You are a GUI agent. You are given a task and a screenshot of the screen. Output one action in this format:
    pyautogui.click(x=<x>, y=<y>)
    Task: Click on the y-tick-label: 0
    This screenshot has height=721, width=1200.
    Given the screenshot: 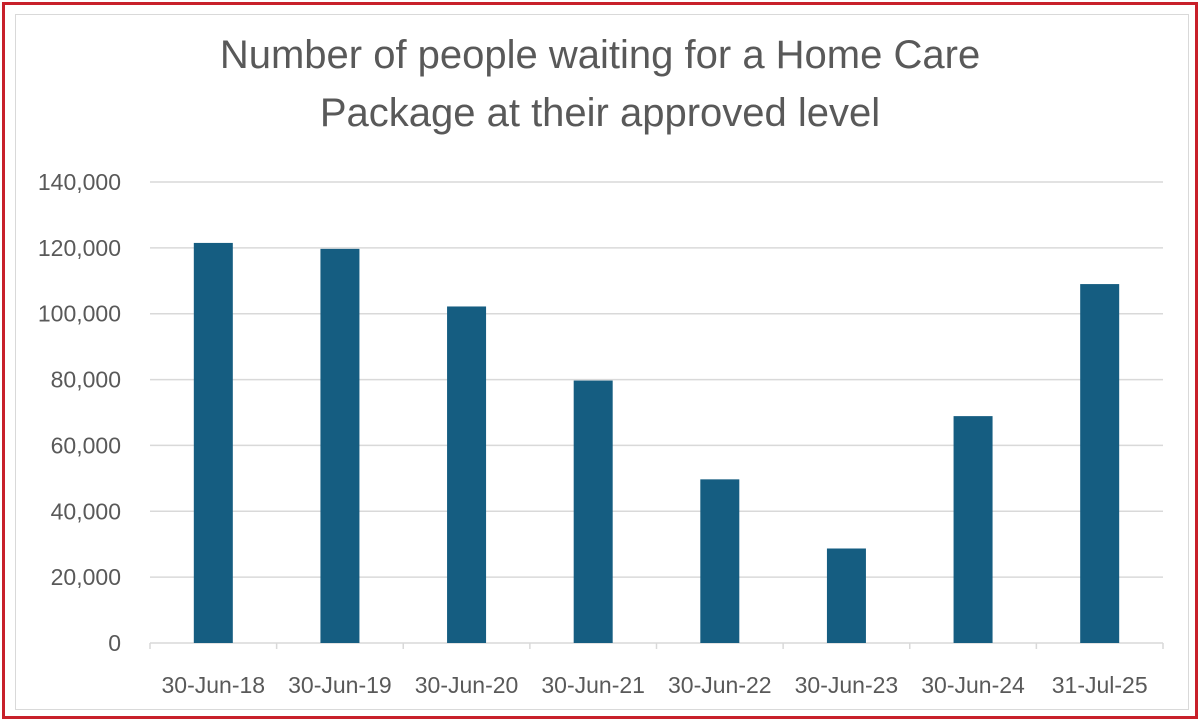 What is the action you would take?
    pyautogui.click(x=114, y=643)
    